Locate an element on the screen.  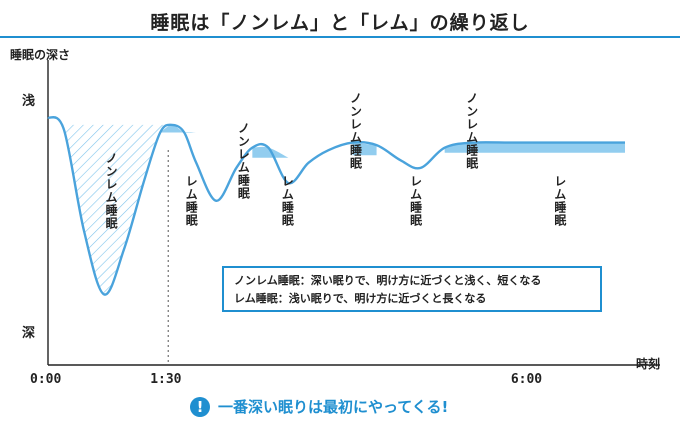
x-tick-label: 0:00 is located at coordinates (46, 379).